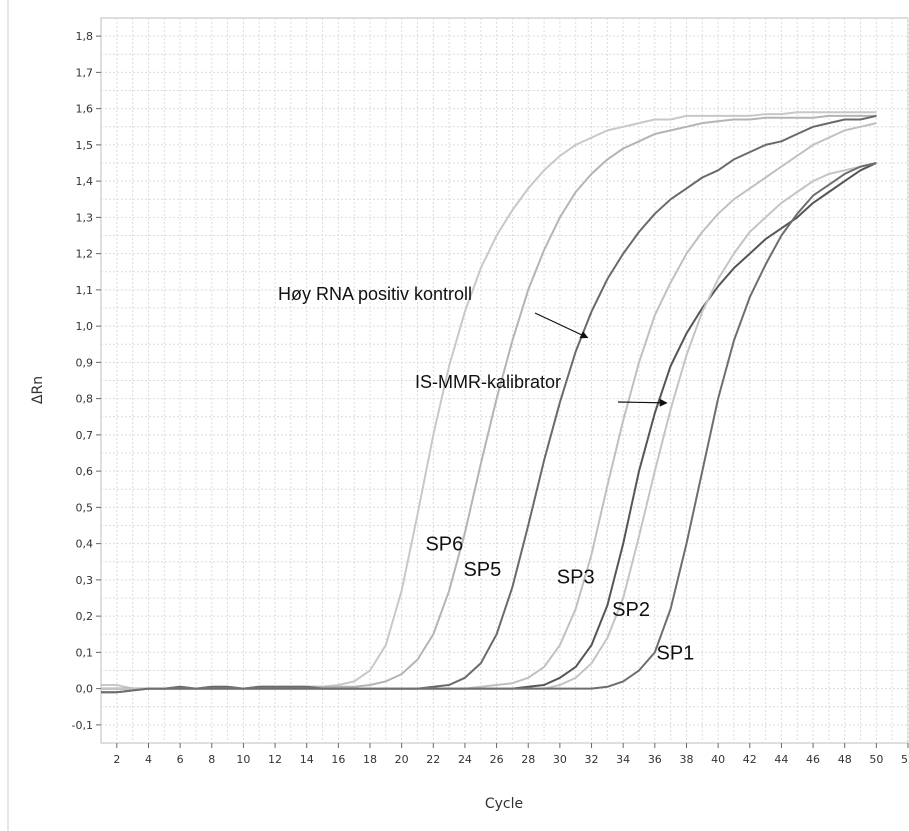 Image resolution: width=909 pixels, height=831 pixels. I want to click on y-tick-label: 1,6, so click(85, 109).